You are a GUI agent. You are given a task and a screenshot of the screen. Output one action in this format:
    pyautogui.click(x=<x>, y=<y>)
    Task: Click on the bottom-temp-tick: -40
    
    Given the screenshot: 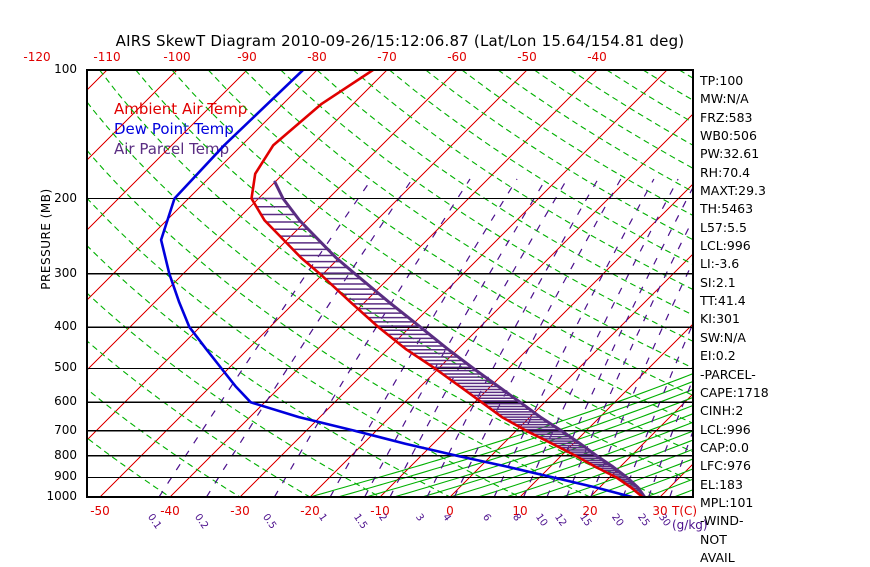 What is the action you would take?
    pyautogui.click(x=170, y=511)
    